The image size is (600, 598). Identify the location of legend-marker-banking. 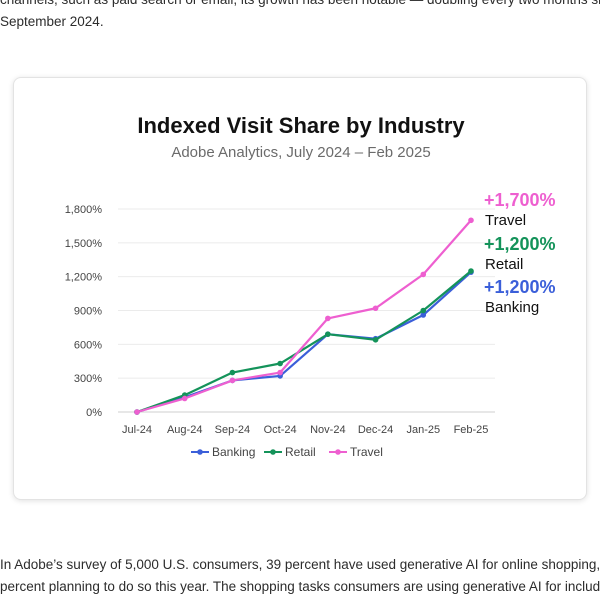
(200, 452).